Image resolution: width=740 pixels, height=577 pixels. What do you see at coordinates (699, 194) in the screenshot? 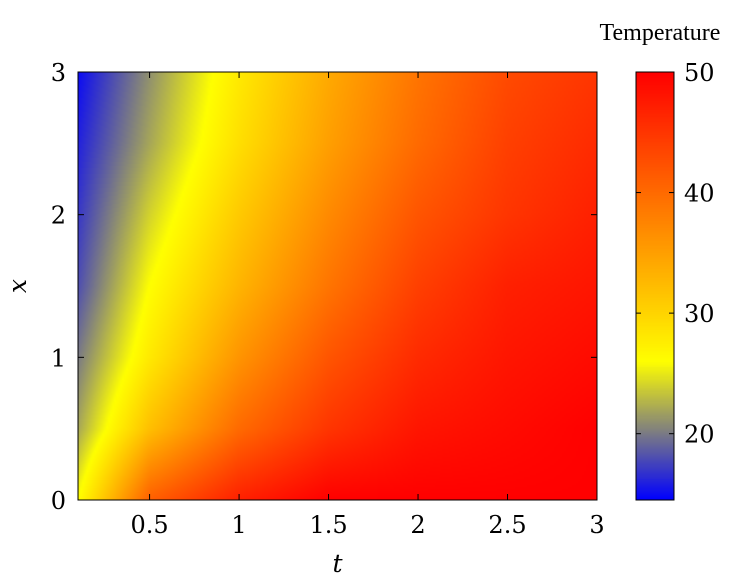
I see `colorbar-tick-label: 40` at bounding box center [699, 194].